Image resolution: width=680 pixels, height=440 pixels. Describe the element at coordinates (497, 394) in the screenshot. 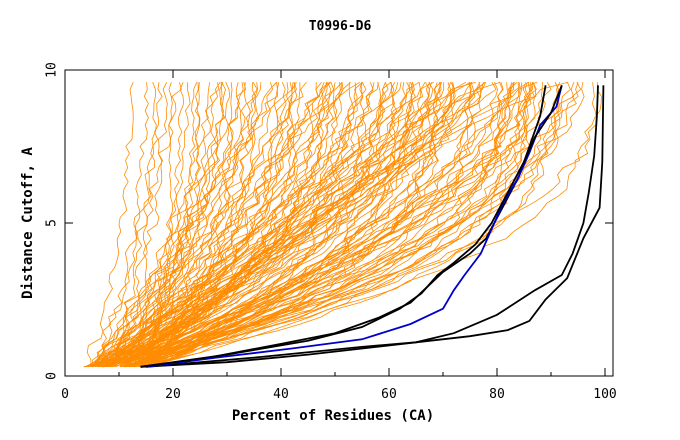

I see `x-tick-label: 80` at that location.